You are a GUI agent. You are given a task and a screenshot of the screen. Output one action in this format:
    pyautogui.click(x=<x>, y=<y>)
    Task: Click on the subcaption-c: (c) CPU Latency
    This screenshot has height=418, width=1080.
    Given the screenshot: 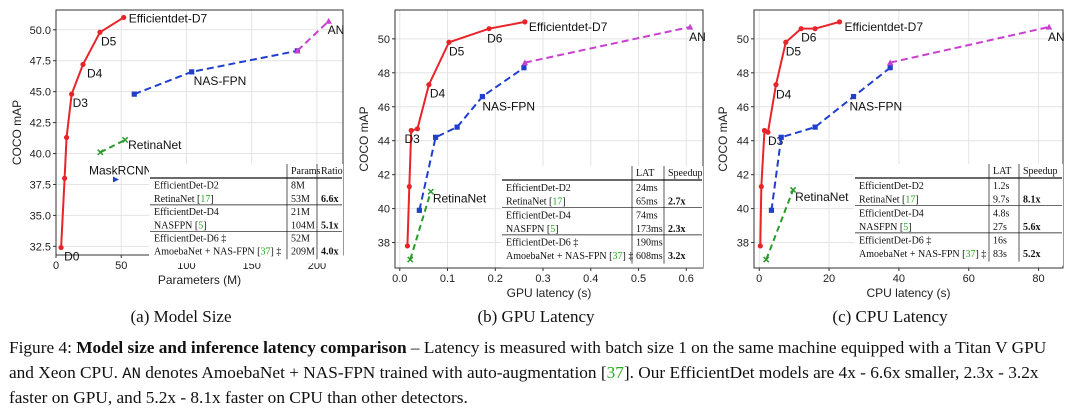 What is the action you would take?
    pyautogui.click(x=890, y=316)
    